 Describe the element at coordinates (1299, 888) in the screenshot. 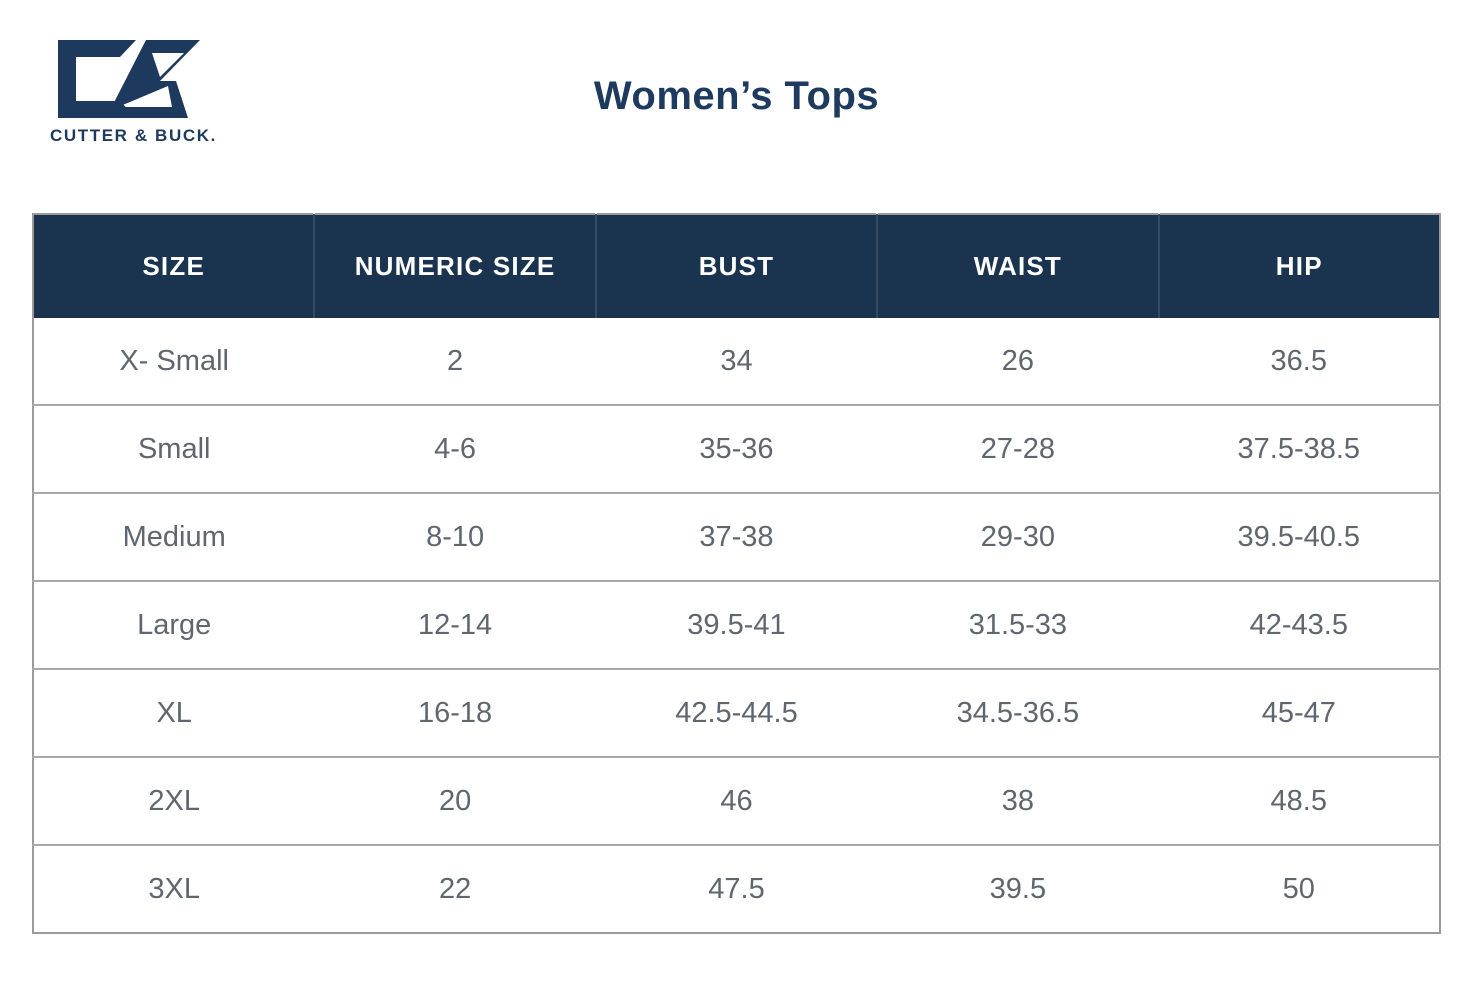

I see `cell-hip: 50` at that location.